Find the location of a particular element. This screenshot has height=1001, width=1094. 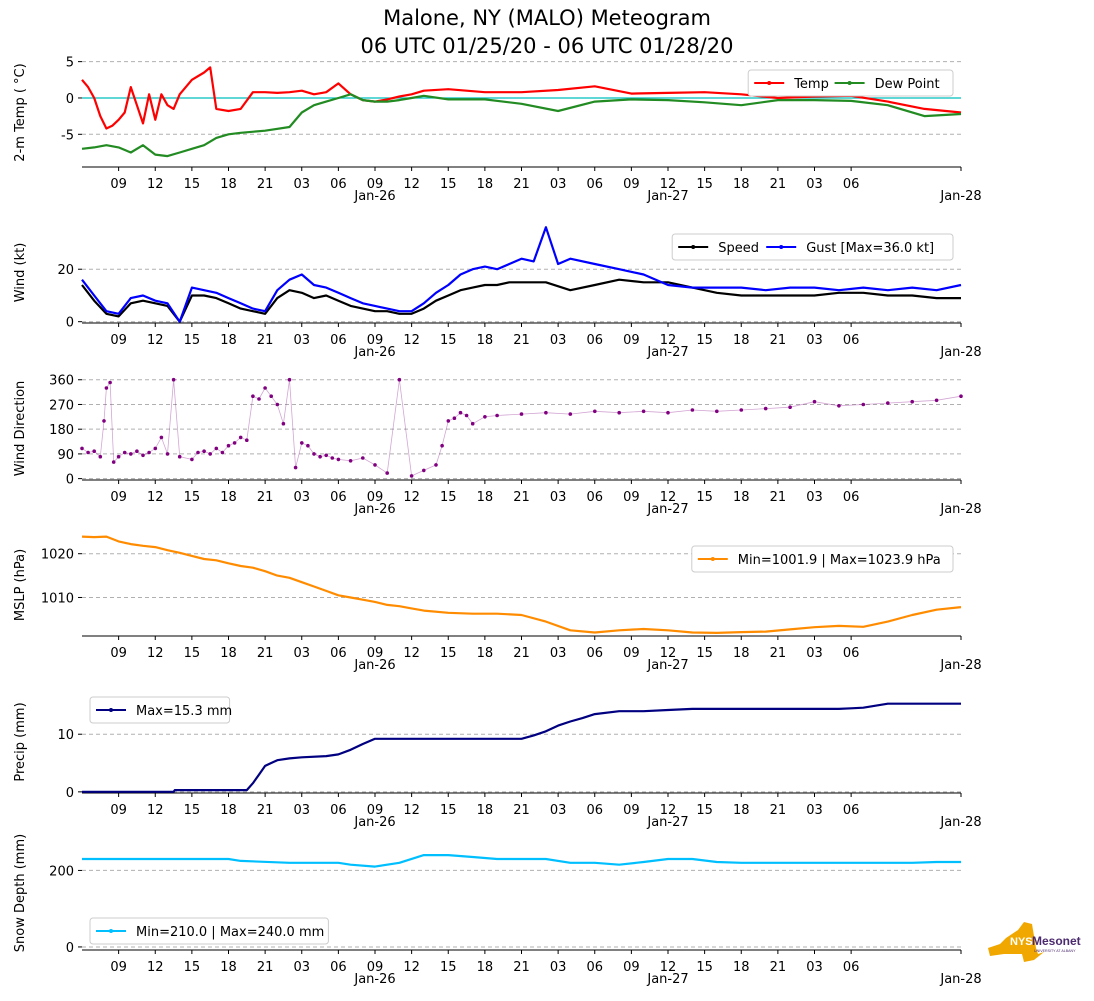

chart-title-line1: Malone, NY (MALO) Meteogram is located at coordinates (547, 18).